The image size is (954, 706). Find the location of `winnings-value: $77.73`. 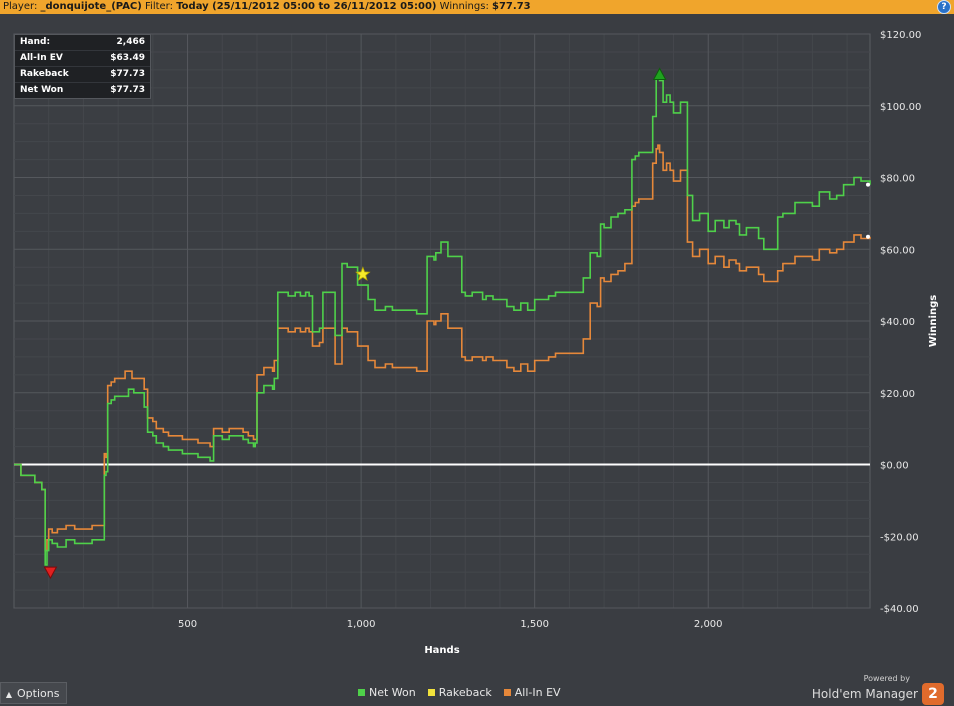

winnings-value: $77.73 is located at coordinates (511, 6).